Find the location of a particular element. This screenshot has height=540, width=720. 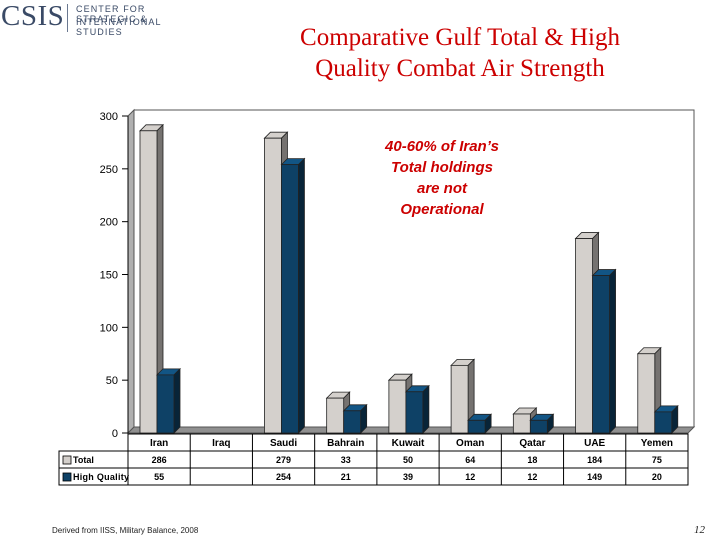

data-table-value: 286 is located at coordinates (159, 460).